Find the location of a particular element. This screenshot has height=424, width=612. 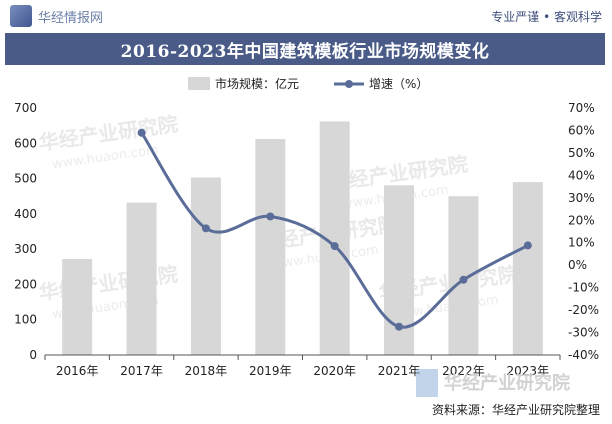

y-right-tick-labels: -40% -30% -20% -10% 0% 10% 20% 30% 40% 50% 60% 70% is located at coordinates (583, 231).